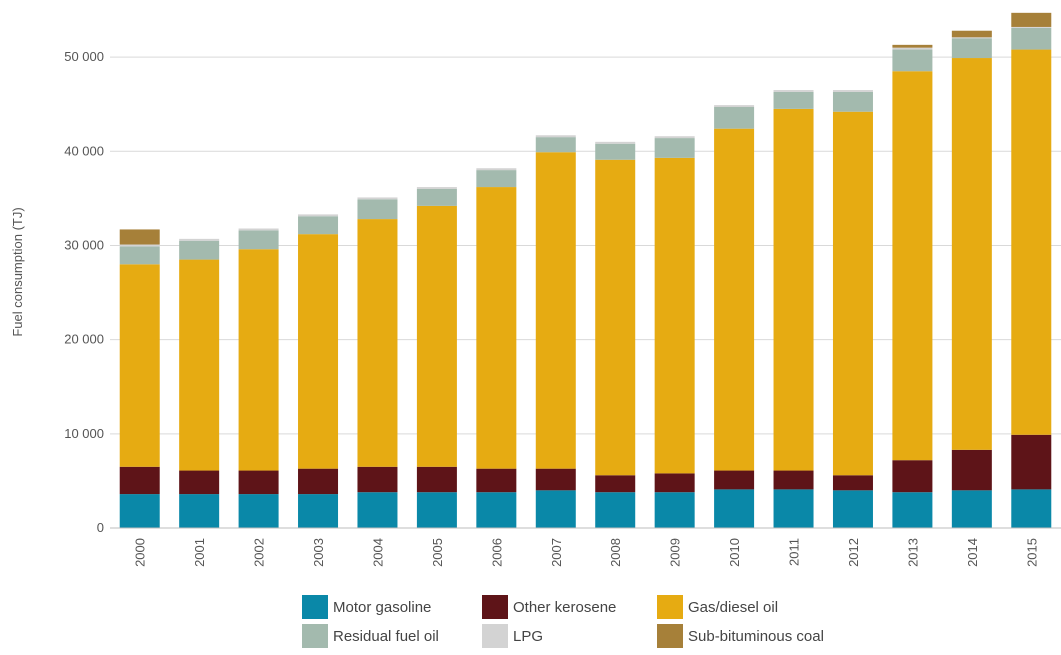  What do you see at coordinates (734, 552) in the screenshot?
I see `x-tick-label: 2010` at bounding box center [734, 552].